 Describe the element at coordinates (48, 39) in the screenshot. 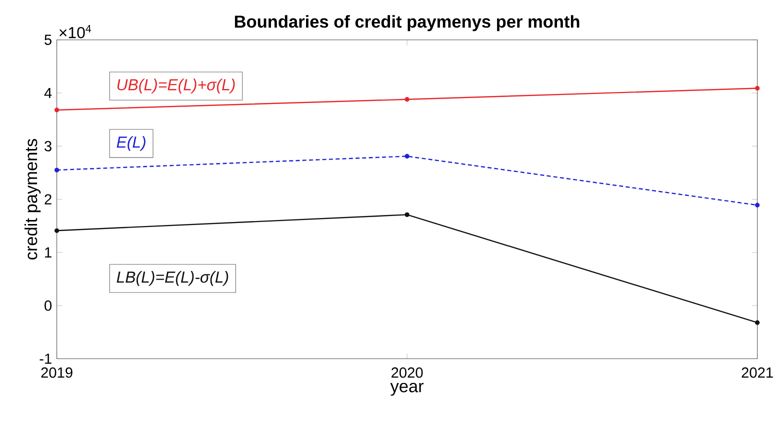

I see `y-tick-label: 5` at that location.